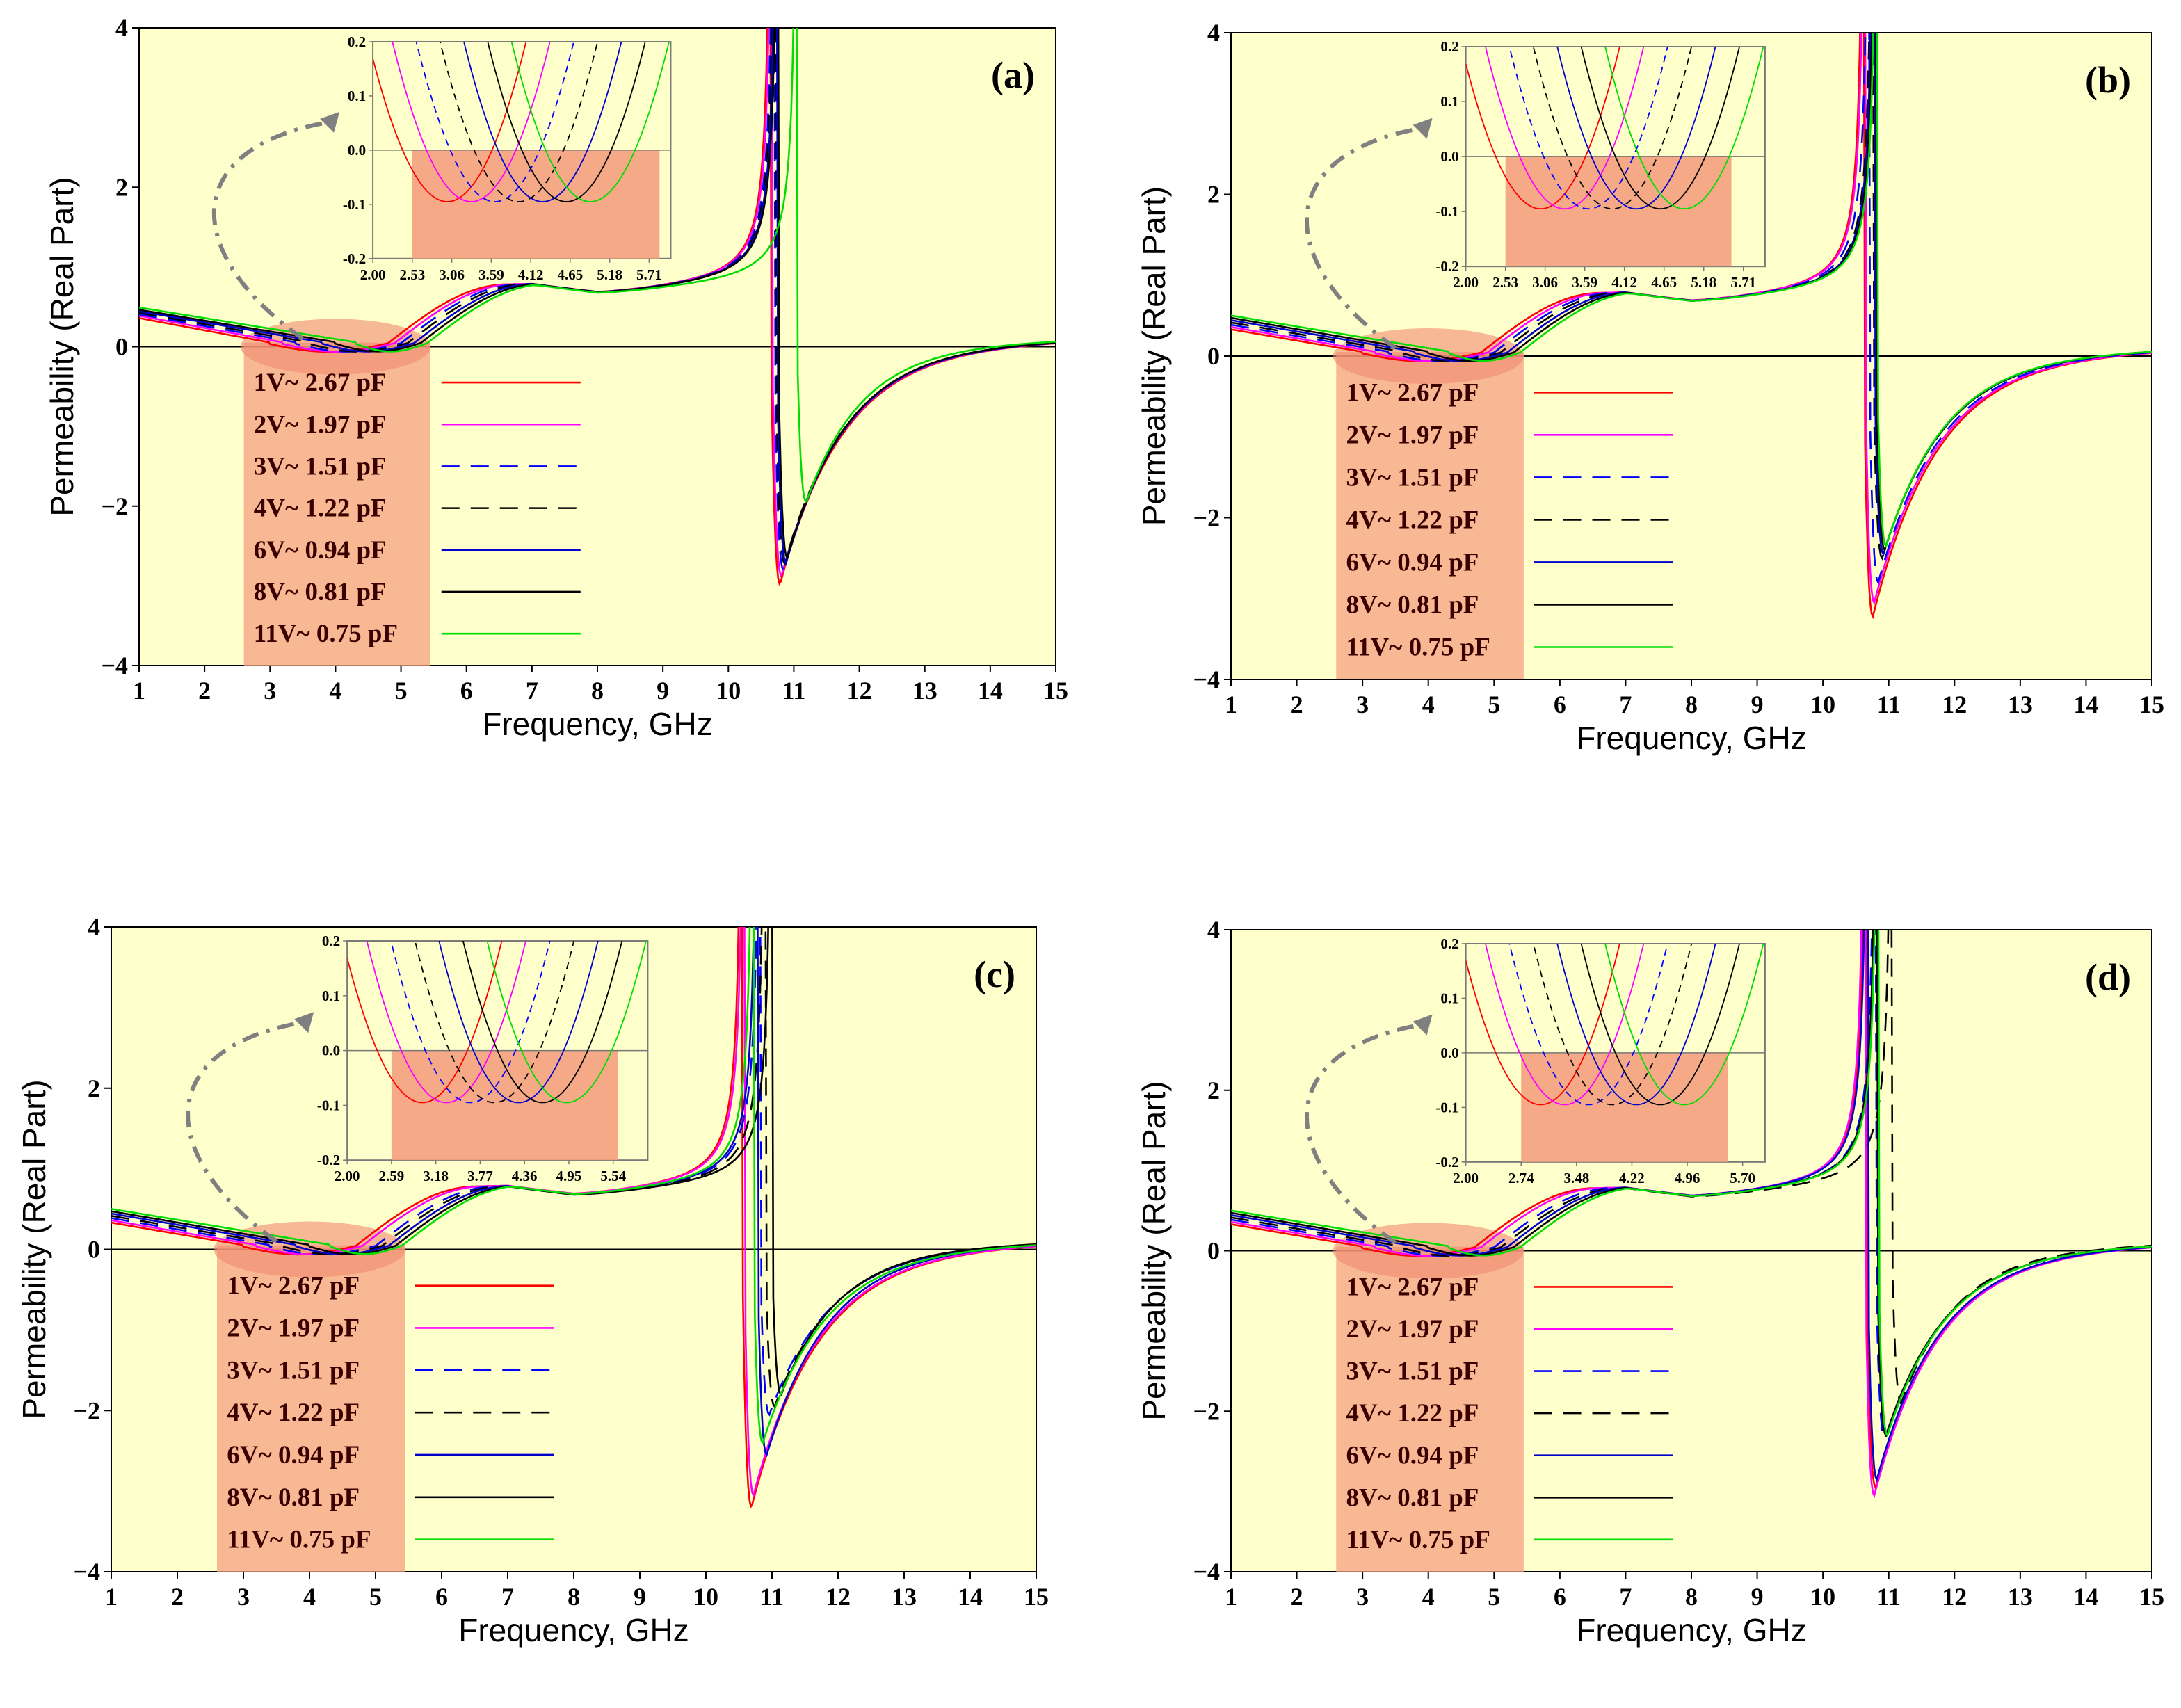 This screenshot has width=2181, height=1708. What do you see at coordinates (94, 1088) in the screenshot?
I see `y-tick-label: 2` at bounding box center [94, 1088].